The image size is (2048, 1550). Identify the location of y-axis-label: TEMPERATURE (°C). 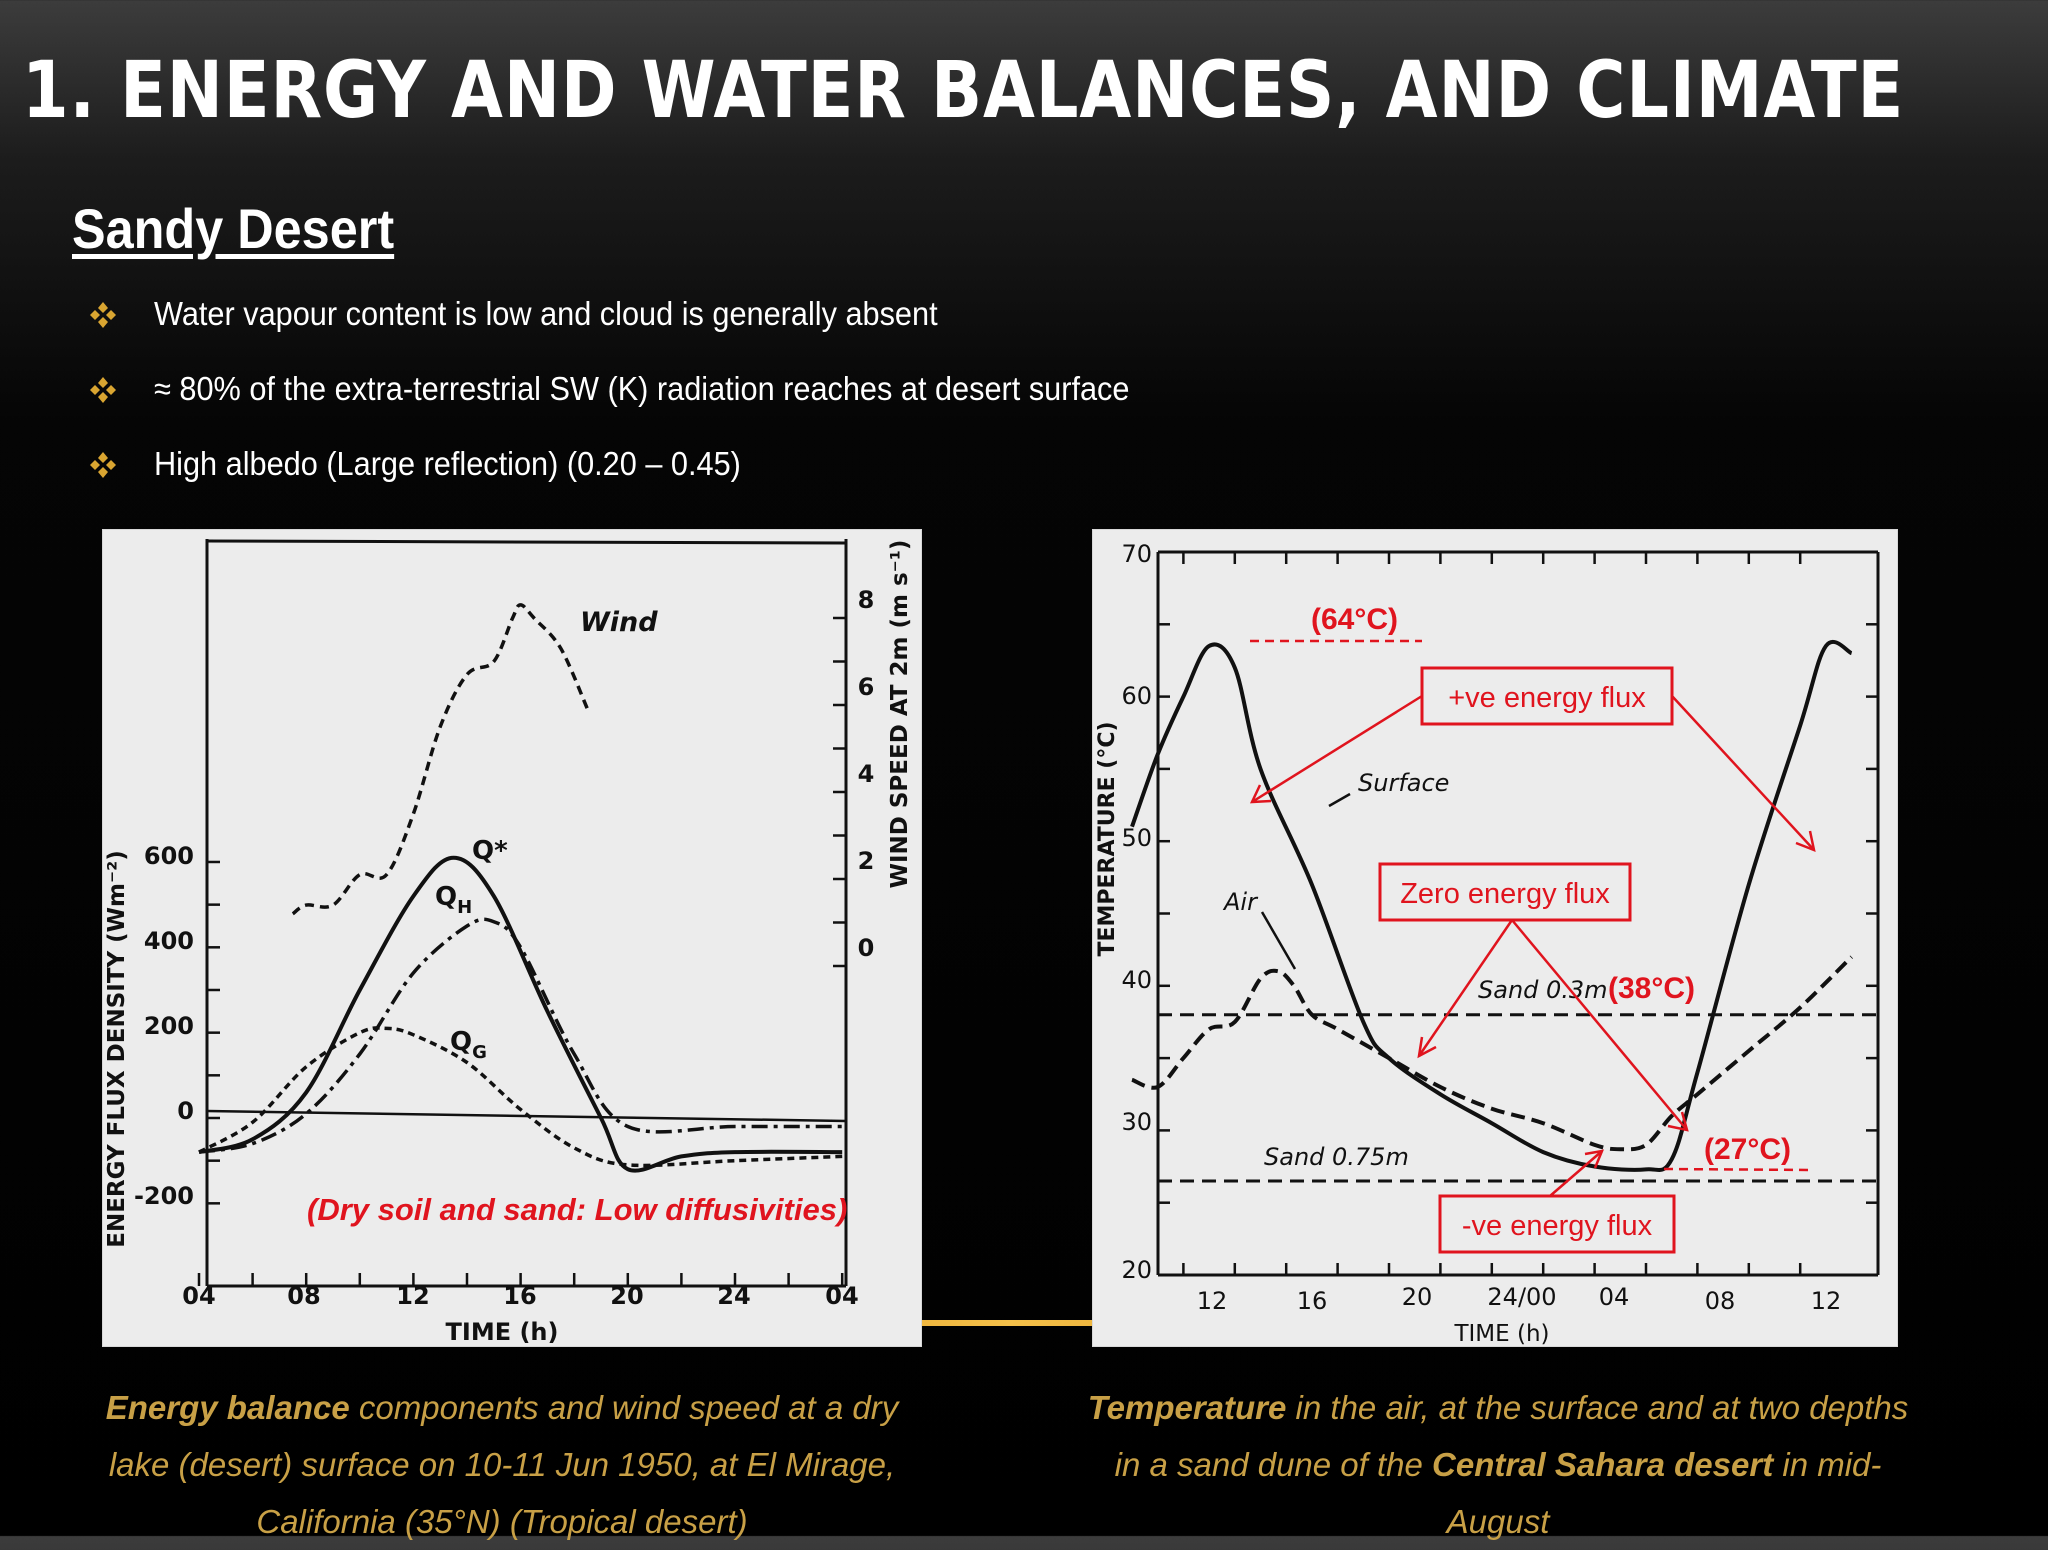
(1107, 838).